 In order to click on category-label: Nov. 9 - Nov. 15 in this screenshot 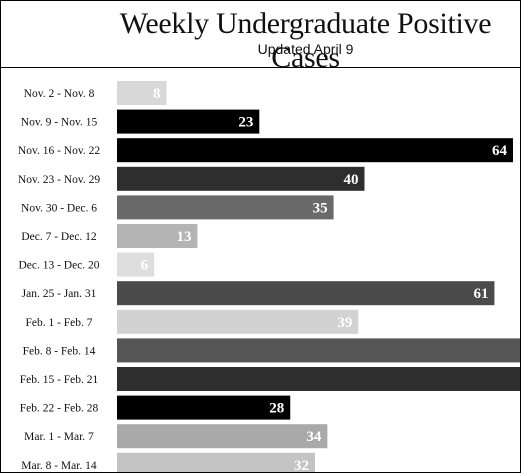, I will do `click(59, 123)`.